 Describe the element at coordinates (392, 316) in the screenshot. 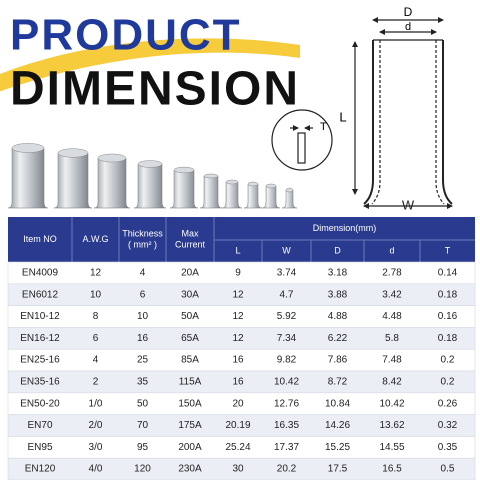

I see `cell: 4.48` at that location.